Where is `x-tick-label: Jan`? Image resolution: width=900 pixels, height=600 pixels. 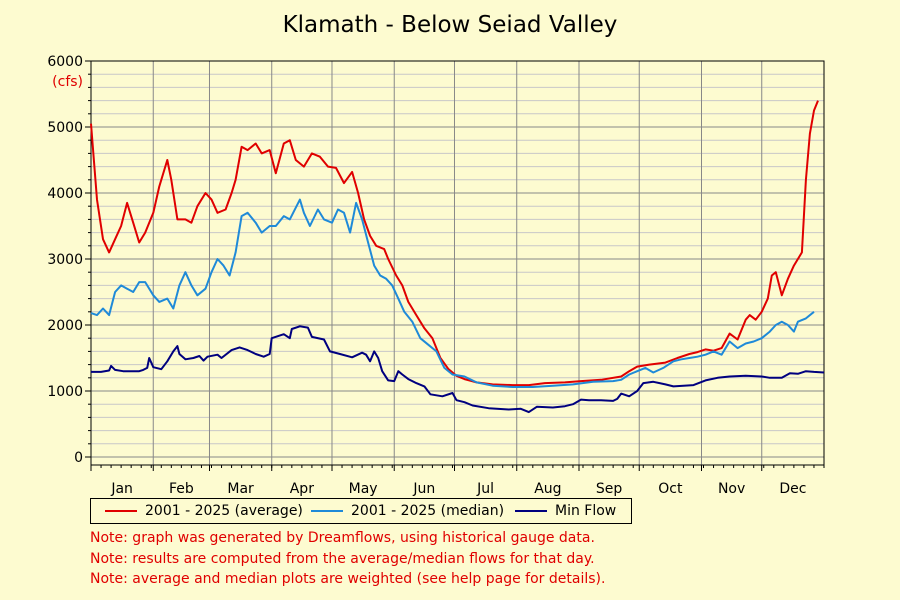 x-tick-label: Jan is located at coordinates (121, 489).